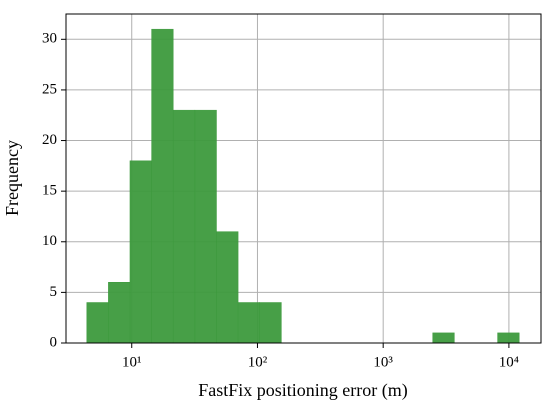 This screenshot has height=410, width=550. Describe the element at coordinates (258, 362) in the screenshot. I see `x-tick-label: 10²` at that location.